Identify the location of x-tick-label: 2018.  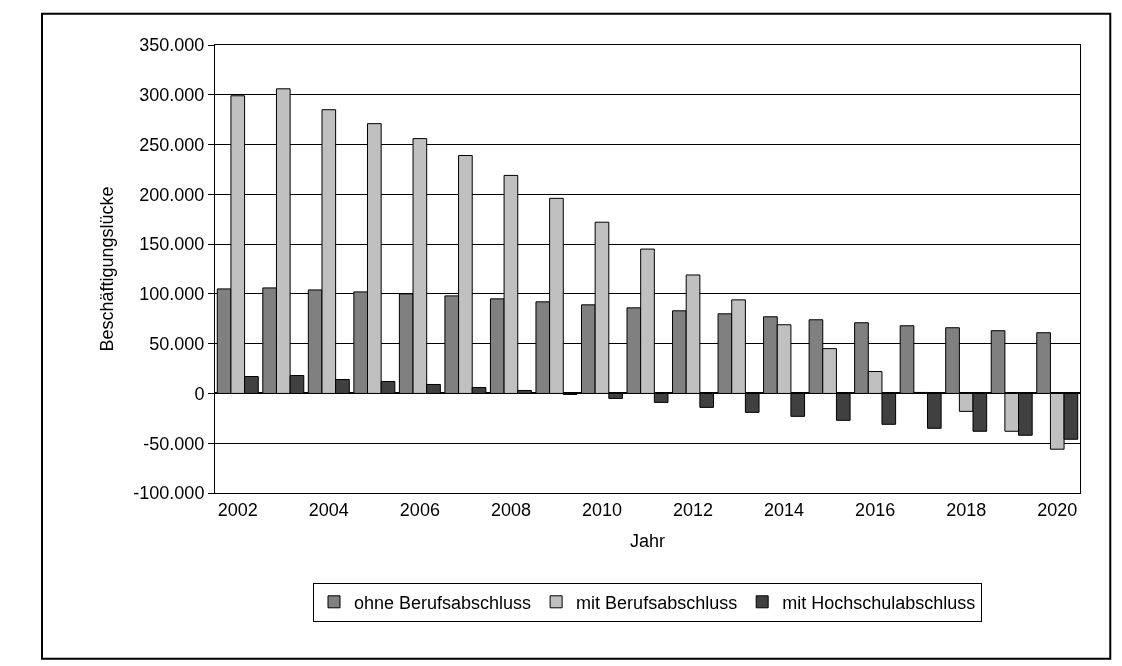
(966, 509).